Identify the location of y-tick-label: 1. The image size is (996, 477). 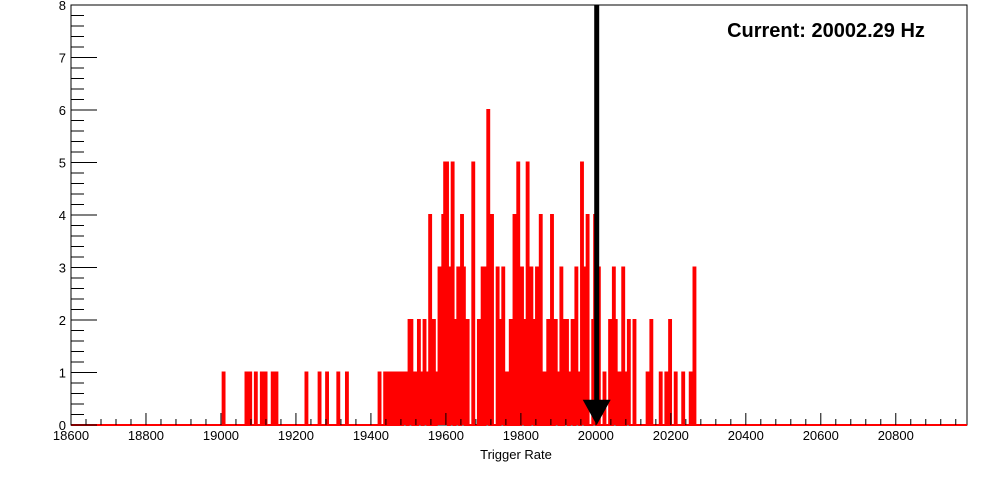
(62, 373).